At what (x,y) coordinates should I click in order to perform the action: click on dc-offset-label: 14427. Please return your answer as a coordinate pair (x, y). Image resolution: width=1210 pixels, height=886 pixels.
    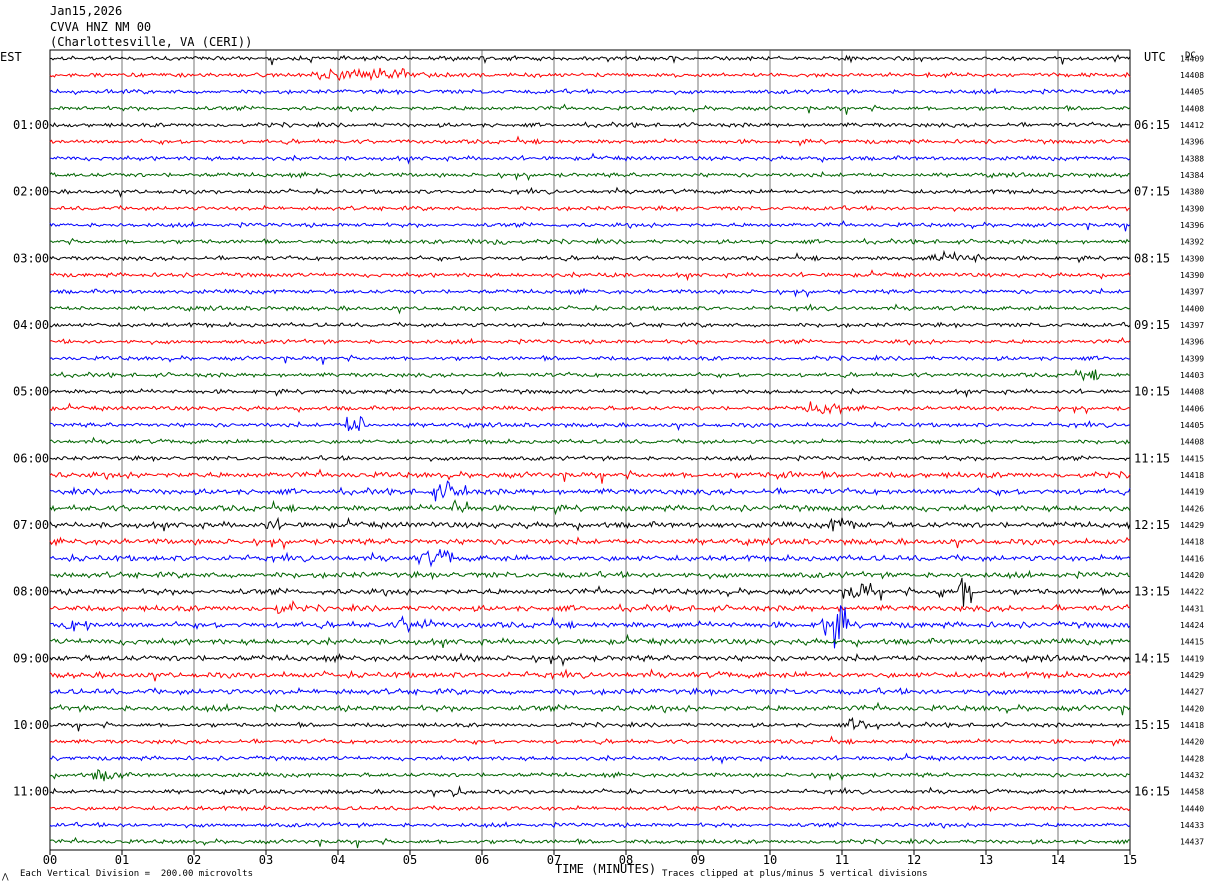
    Looking at the image, I should click on (1192, 692).